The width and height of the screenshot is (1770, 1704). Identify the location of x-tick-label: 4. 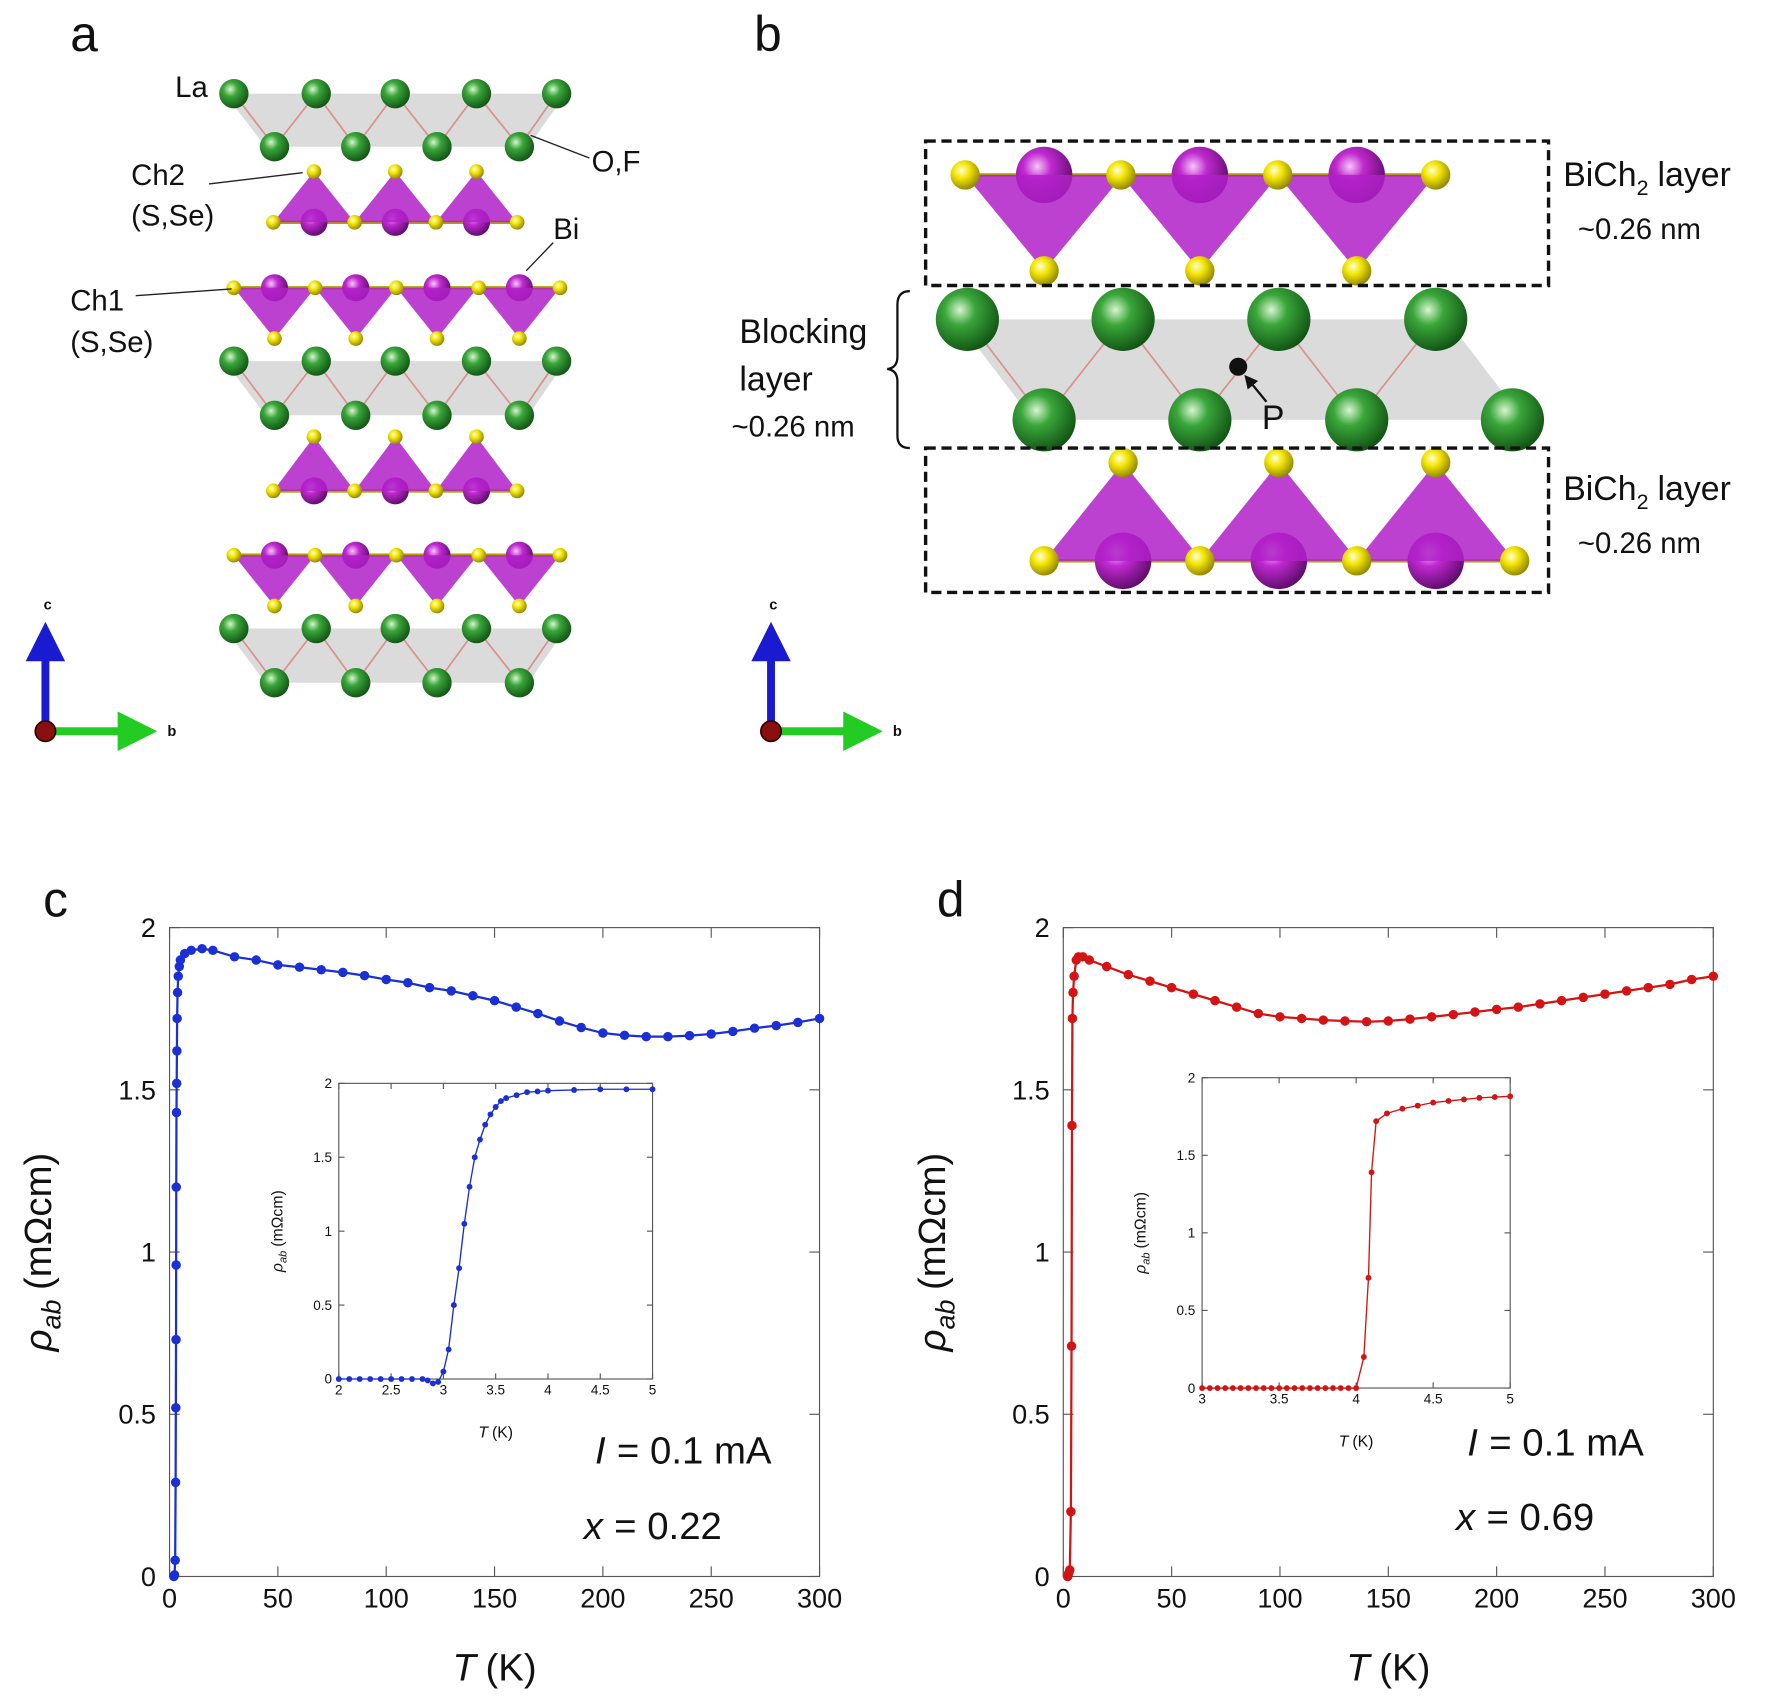
(548, 1390).